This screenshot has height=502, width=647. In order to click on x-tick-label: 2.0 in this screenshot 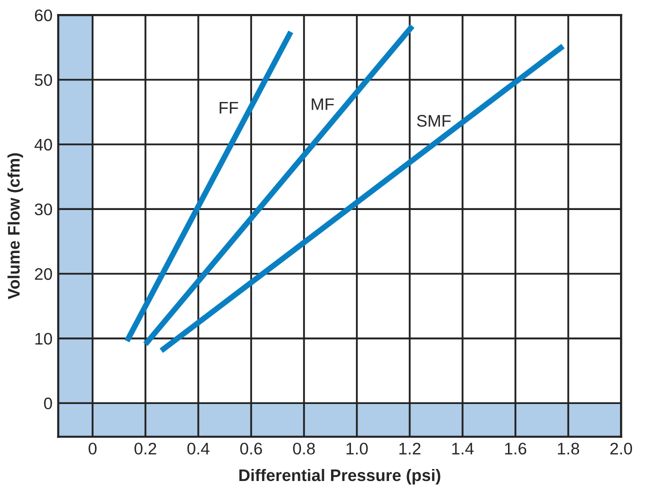, I will do `click(621, 448)`.